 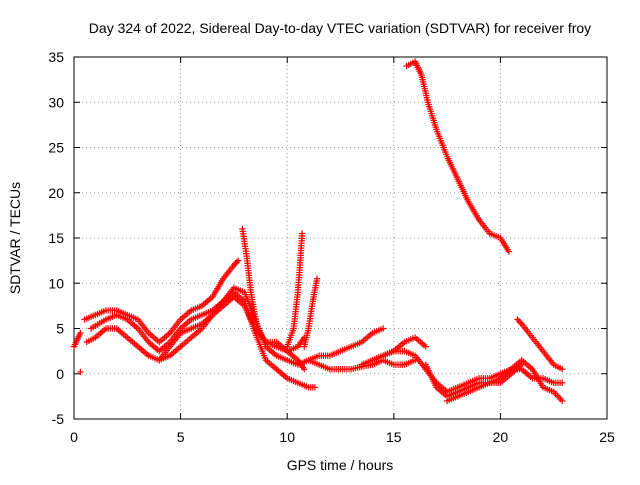 I want to click on x-tick-label: 25, so click(x=607, y=437).